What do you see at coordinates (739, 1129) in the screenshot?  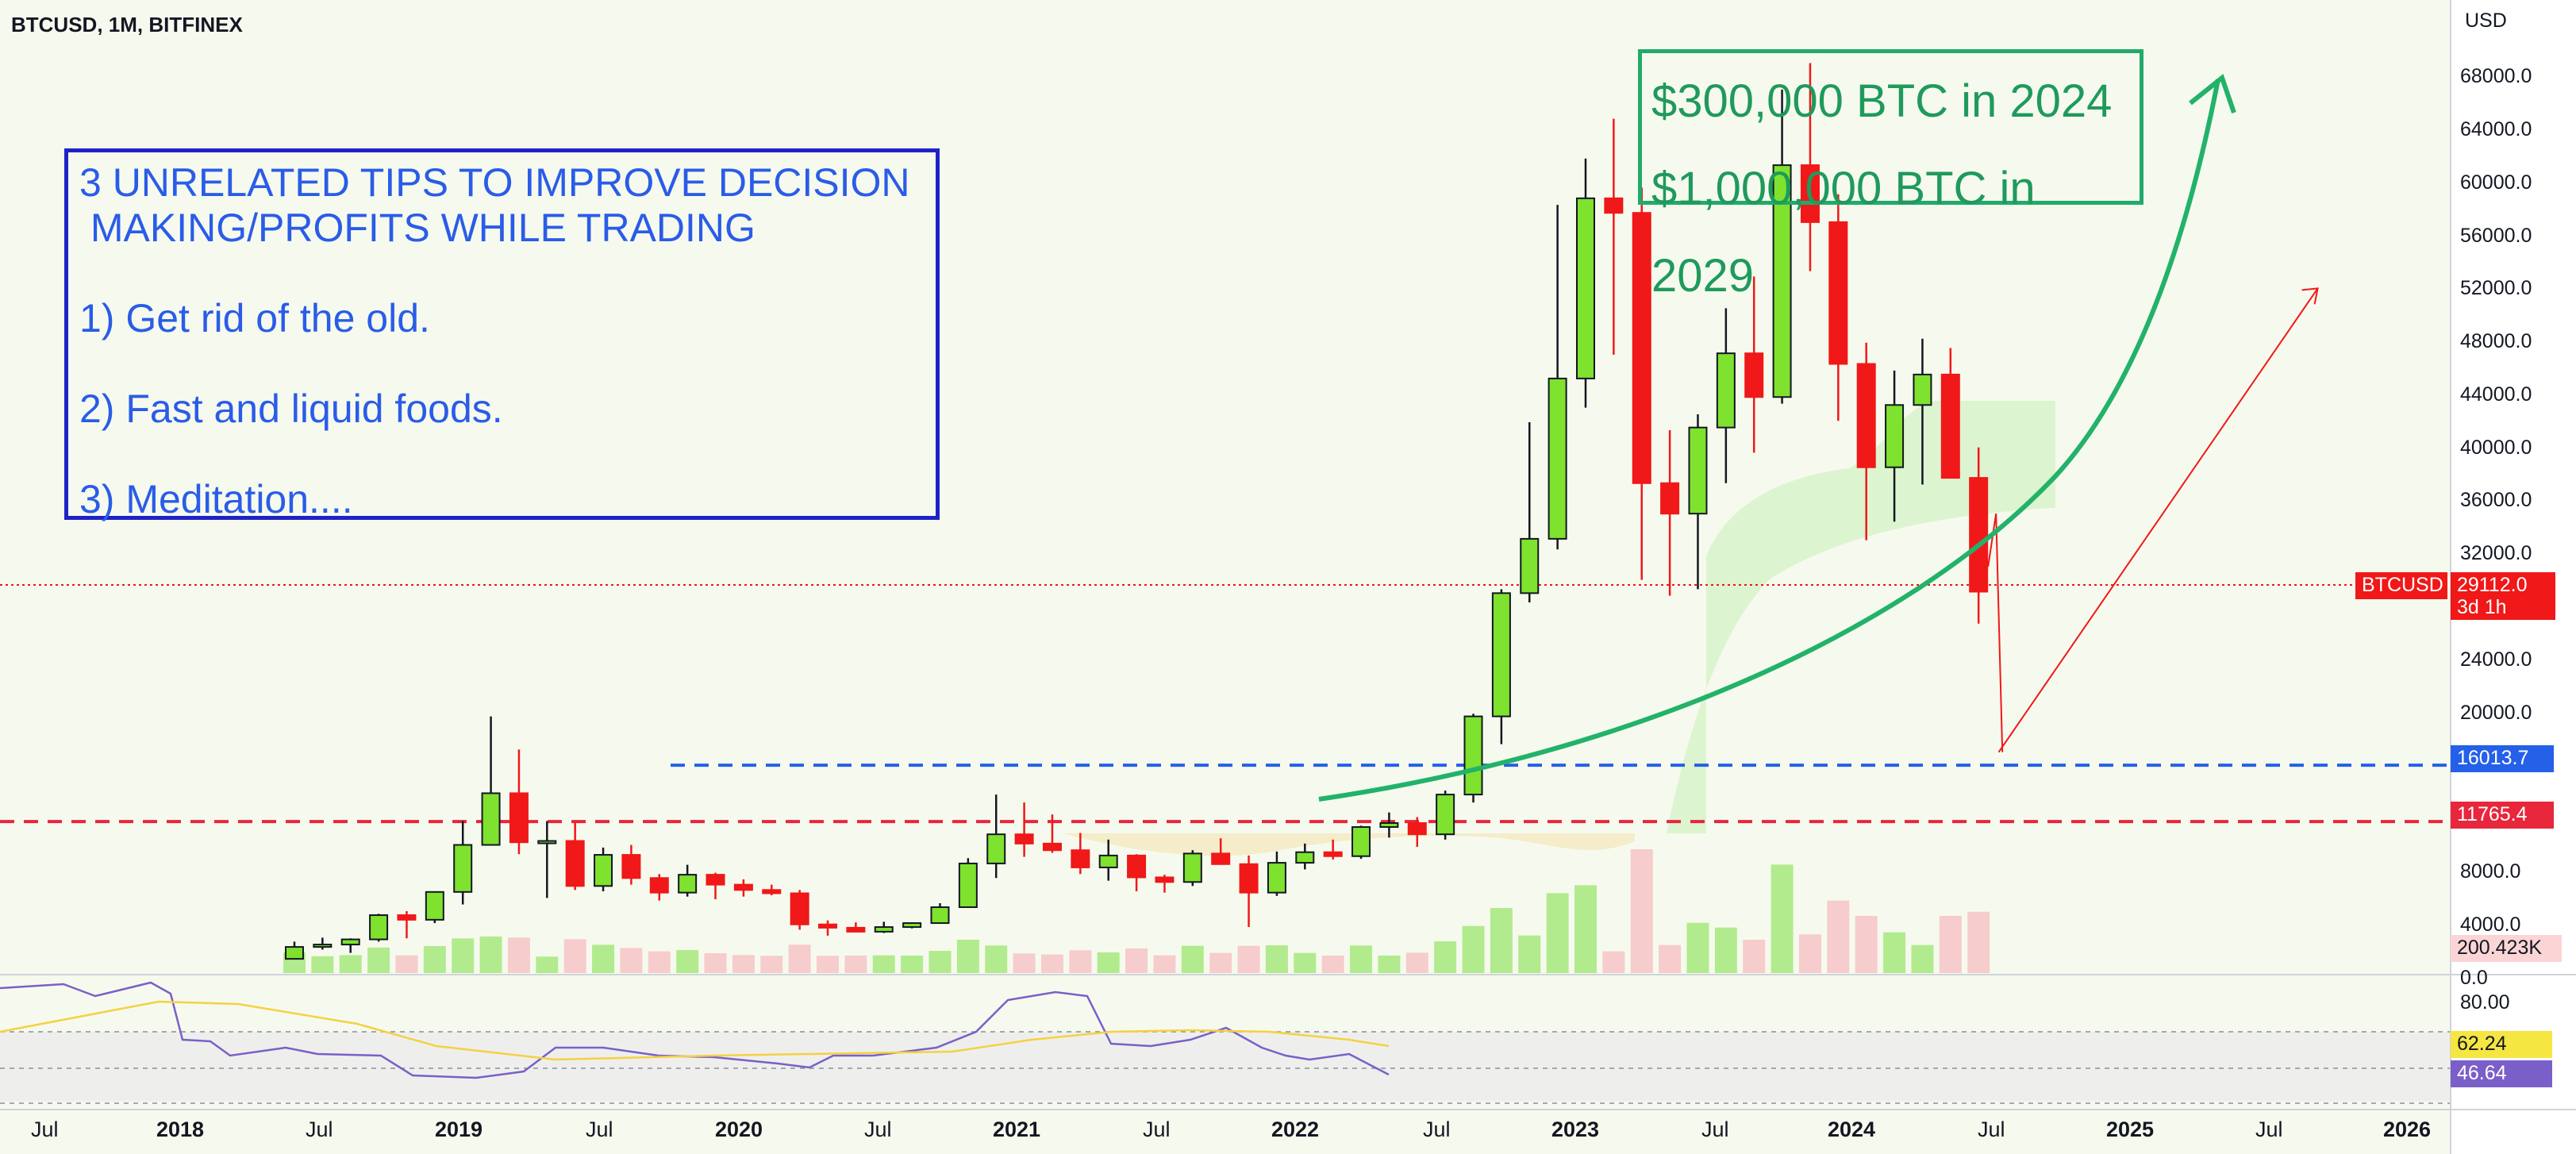 I see `year-tick-label: 2020` at bounding box center [739, 1129].